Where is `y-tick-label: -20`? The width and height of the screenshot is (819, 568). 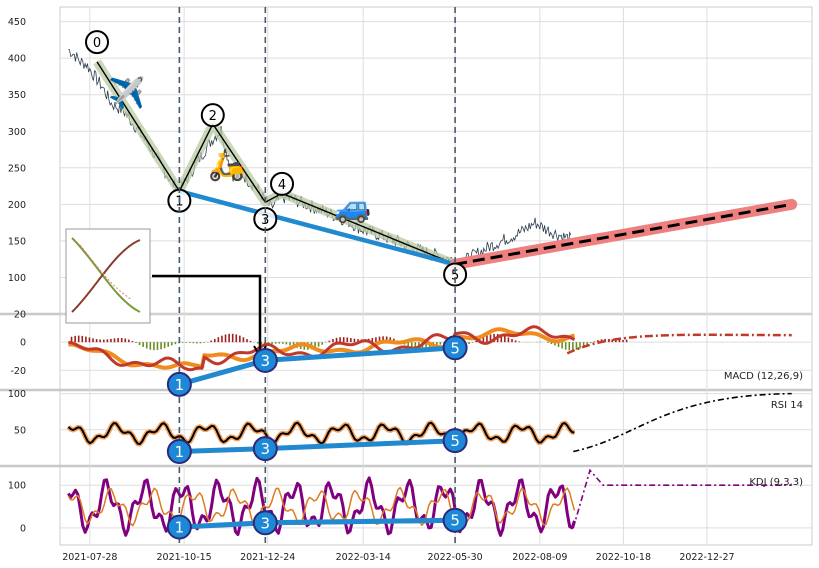 y-tick-label: -20 is located at coordinates (18, 371).